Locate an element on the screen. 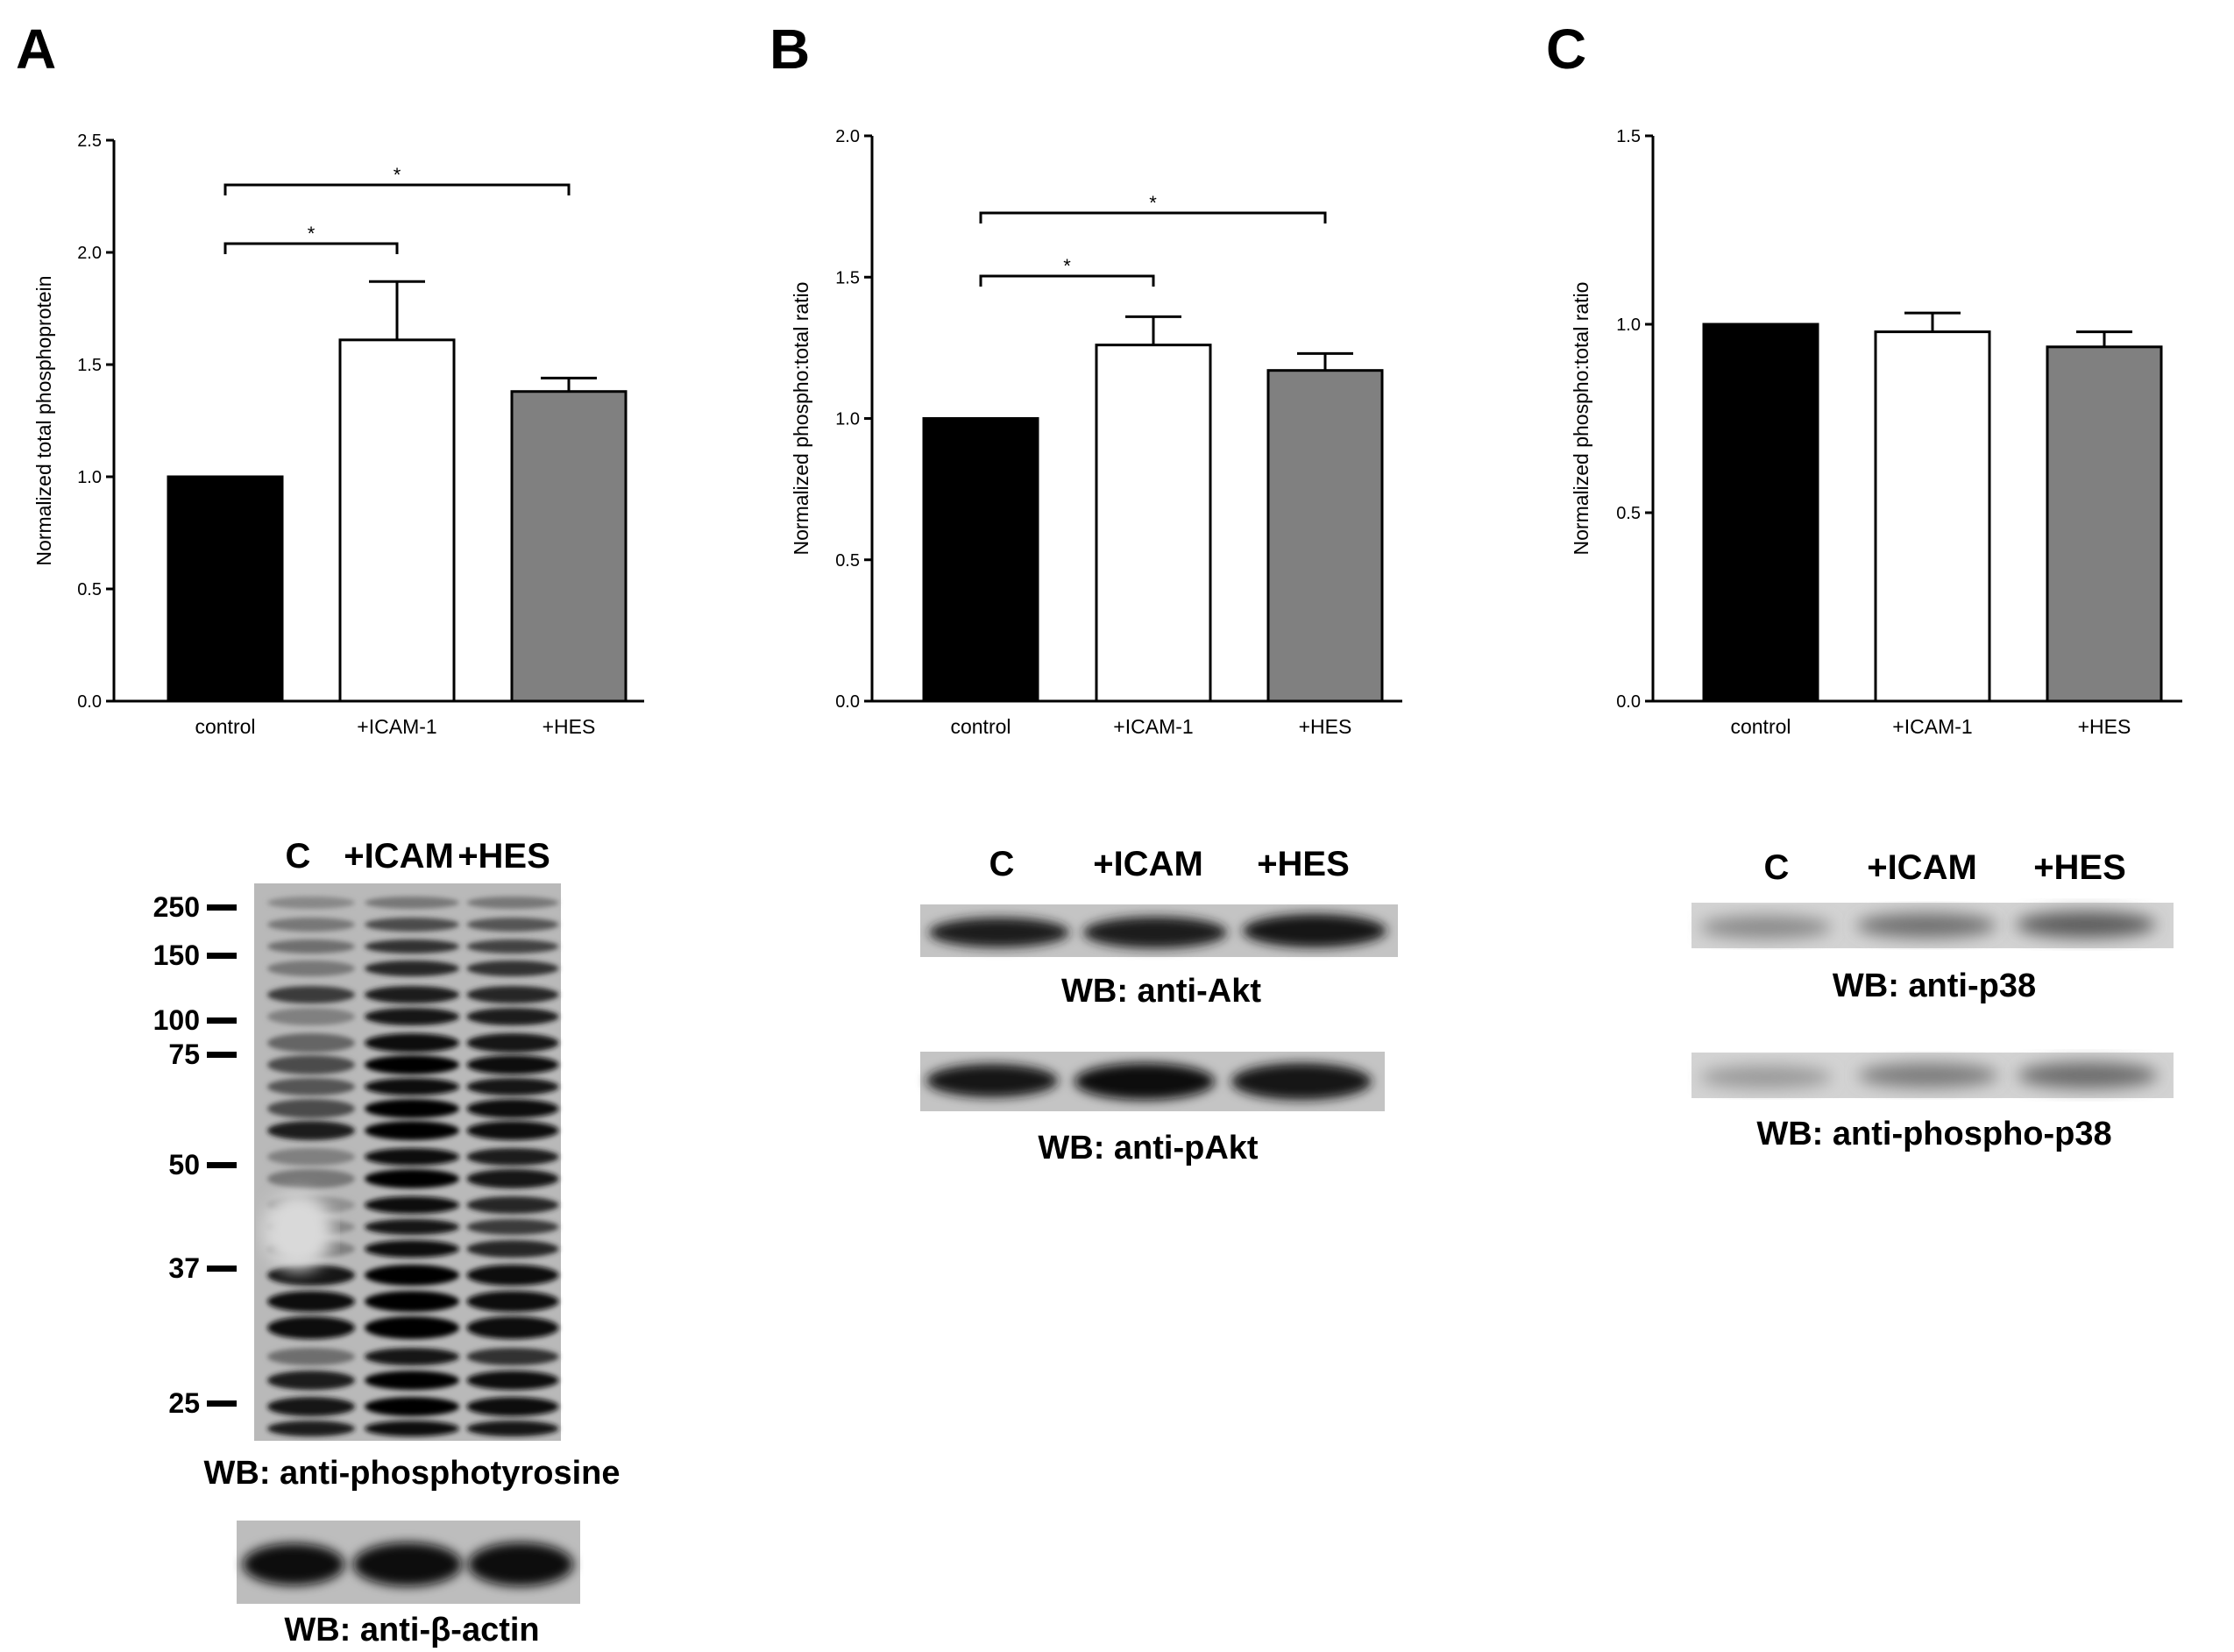 This screenshot has height=1652, width=2234. blot-b-caption-pakt: WB: anti-pAkt is located at coordinates (1149, 1148).